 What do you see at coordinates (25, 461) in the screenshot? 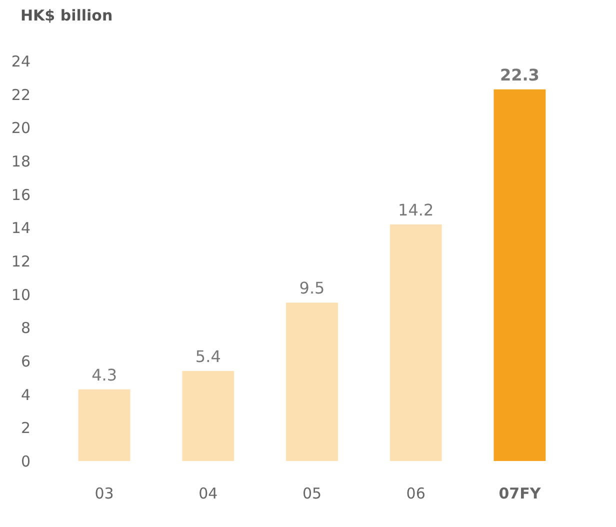
I see `y-tick-label: 0` at bounding box center [25, 461].